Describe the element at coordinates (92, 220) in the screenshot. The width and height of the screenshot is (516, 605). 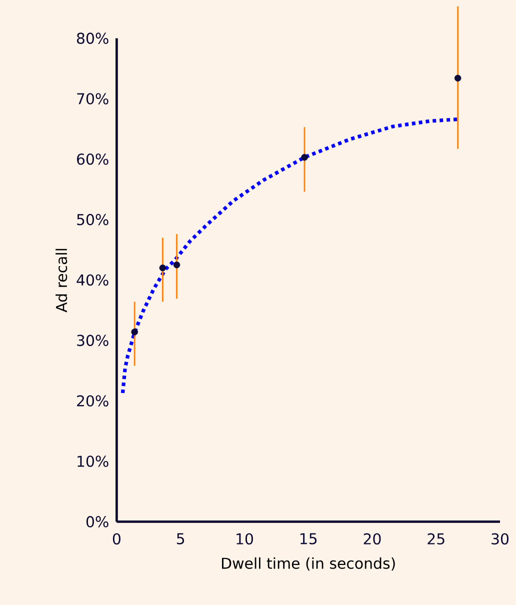
I see `y-tick-label: 50%` at that location.